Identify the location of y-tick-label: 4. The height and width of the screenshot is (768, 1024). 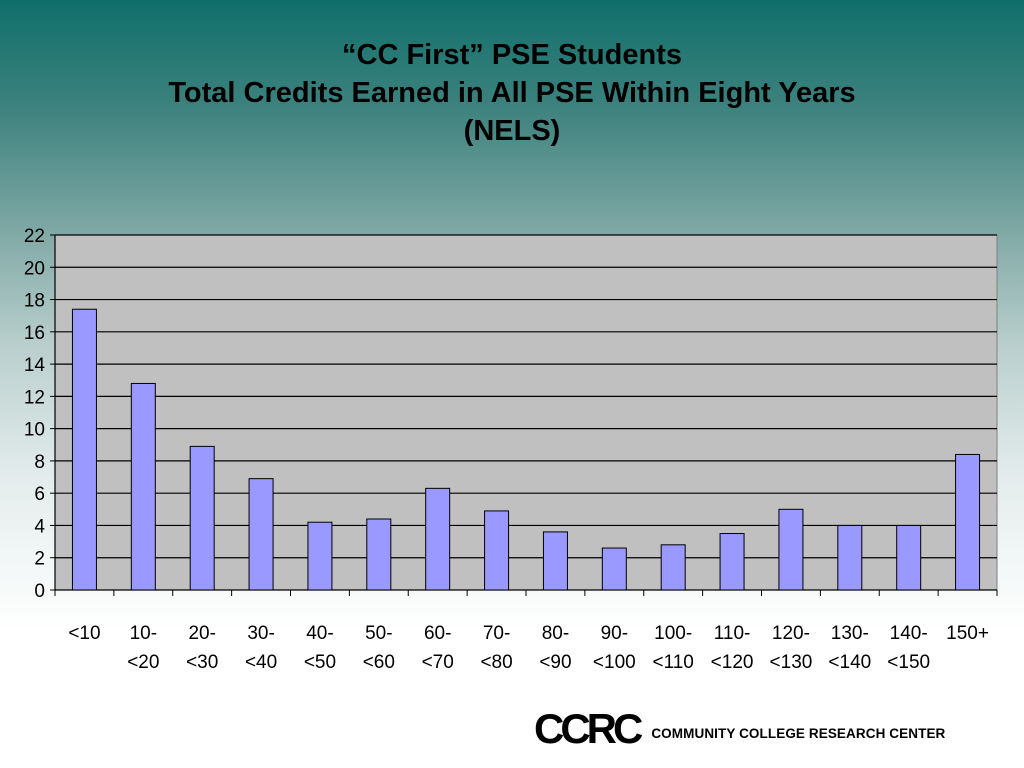
(39, 526).